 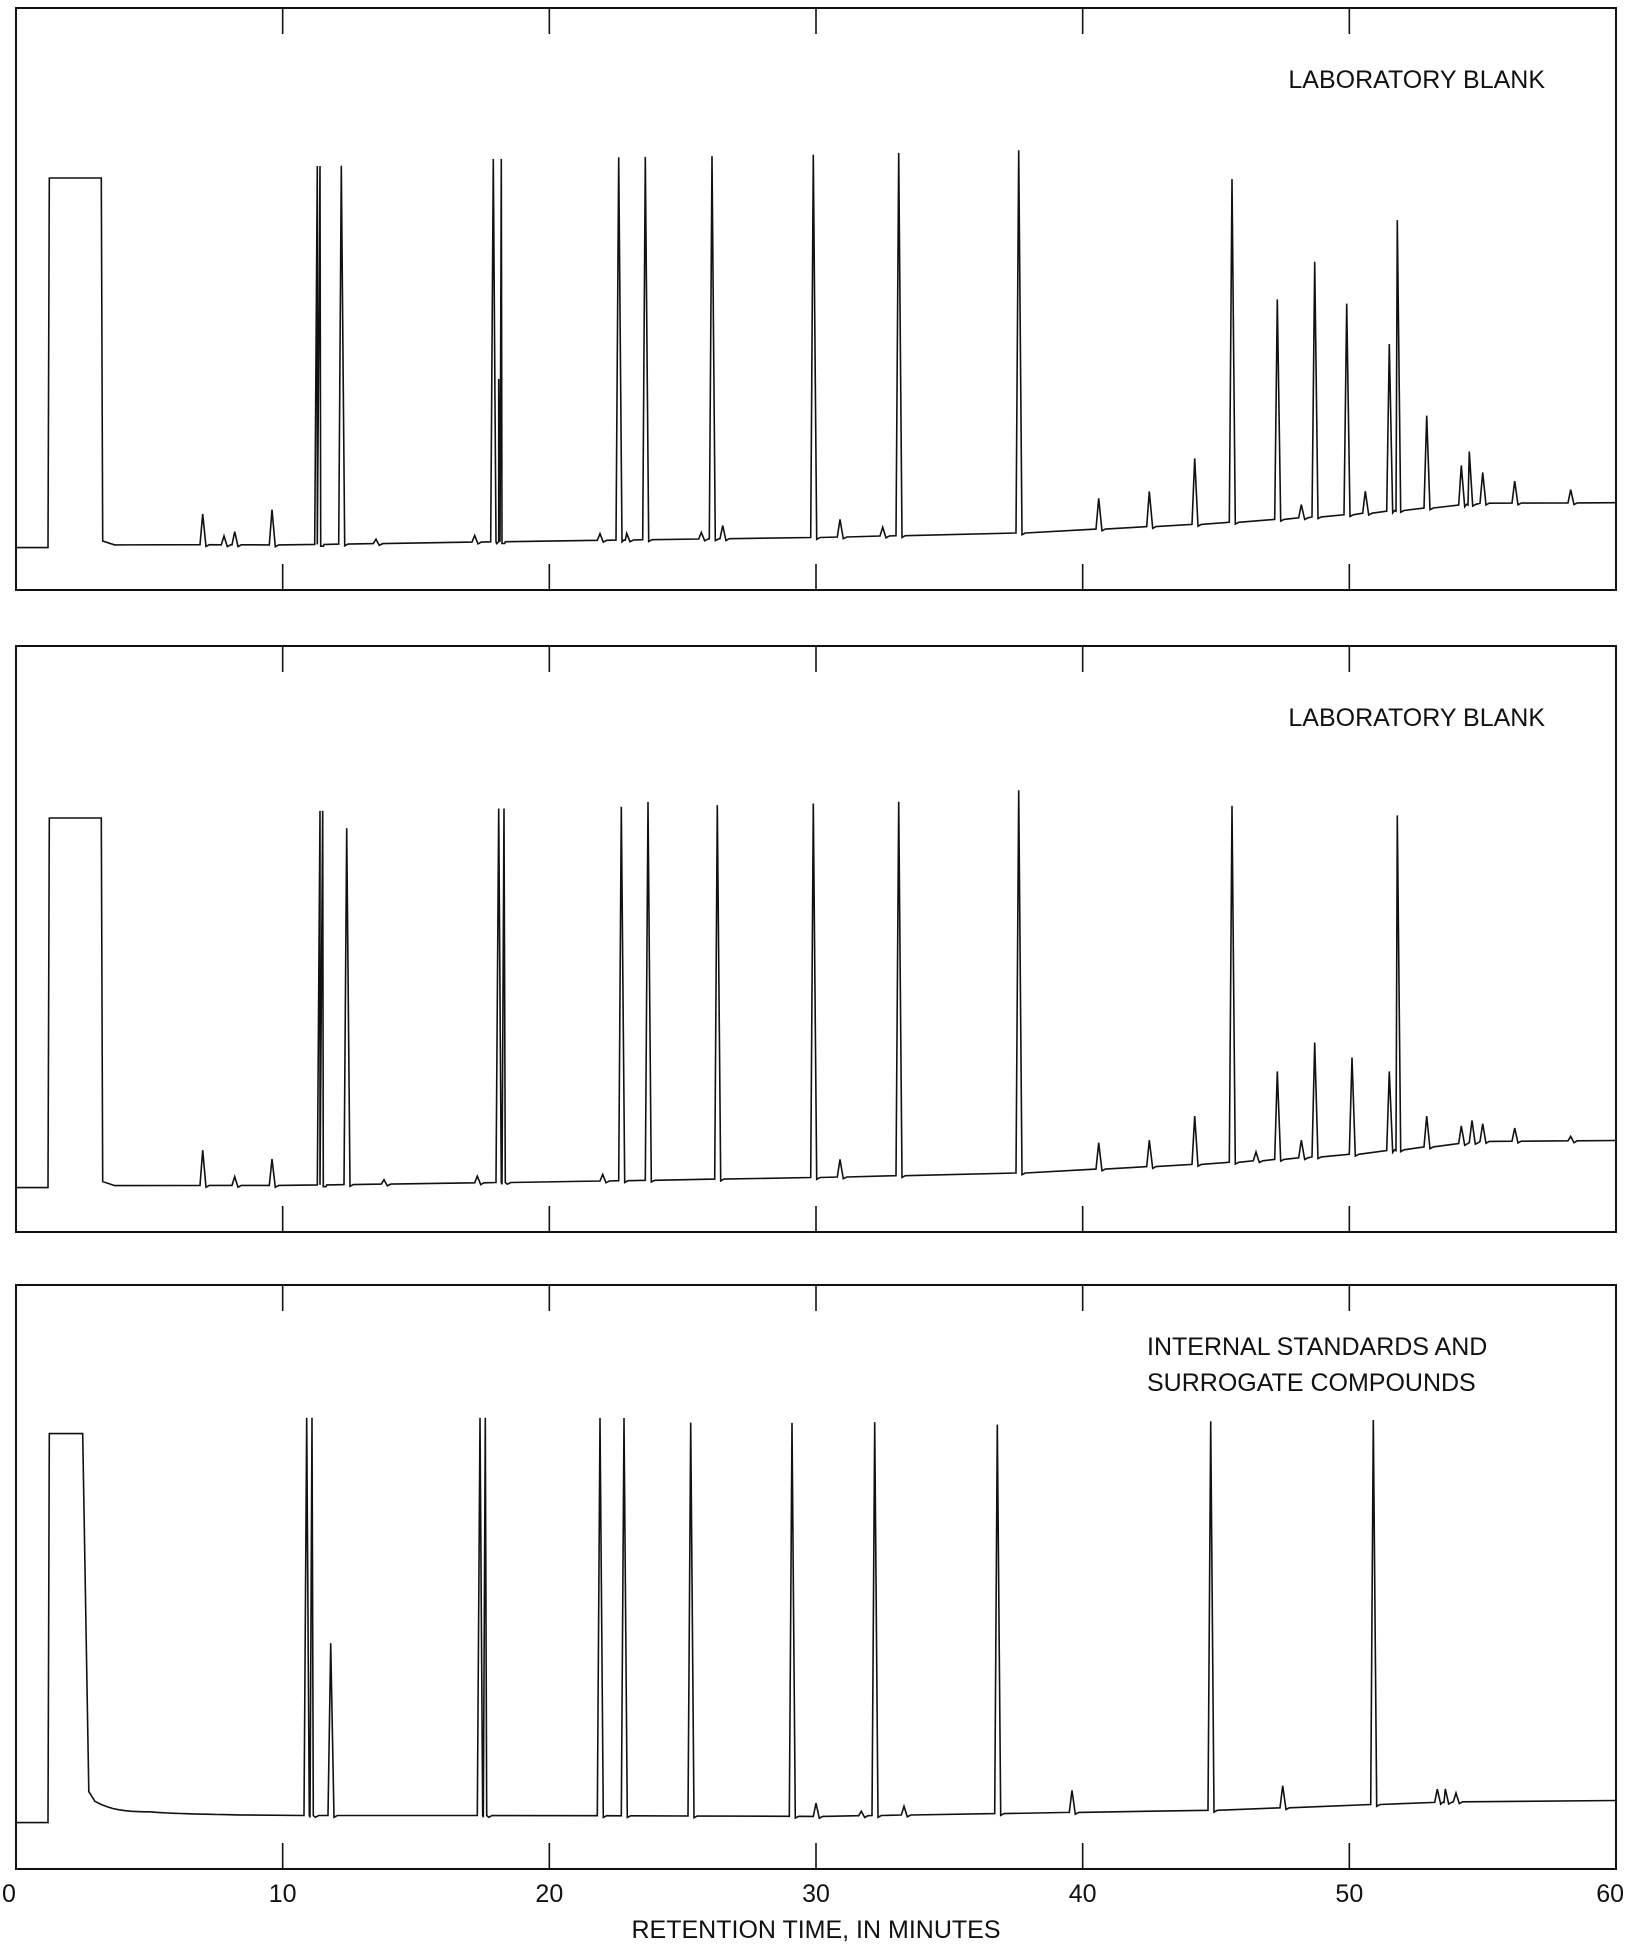 What do you see at coordinates (1416, 80) in the screenshot?
I see `panel-1-label-line-1: LABORATORY BLANK` at bounding box center [1416, 80].